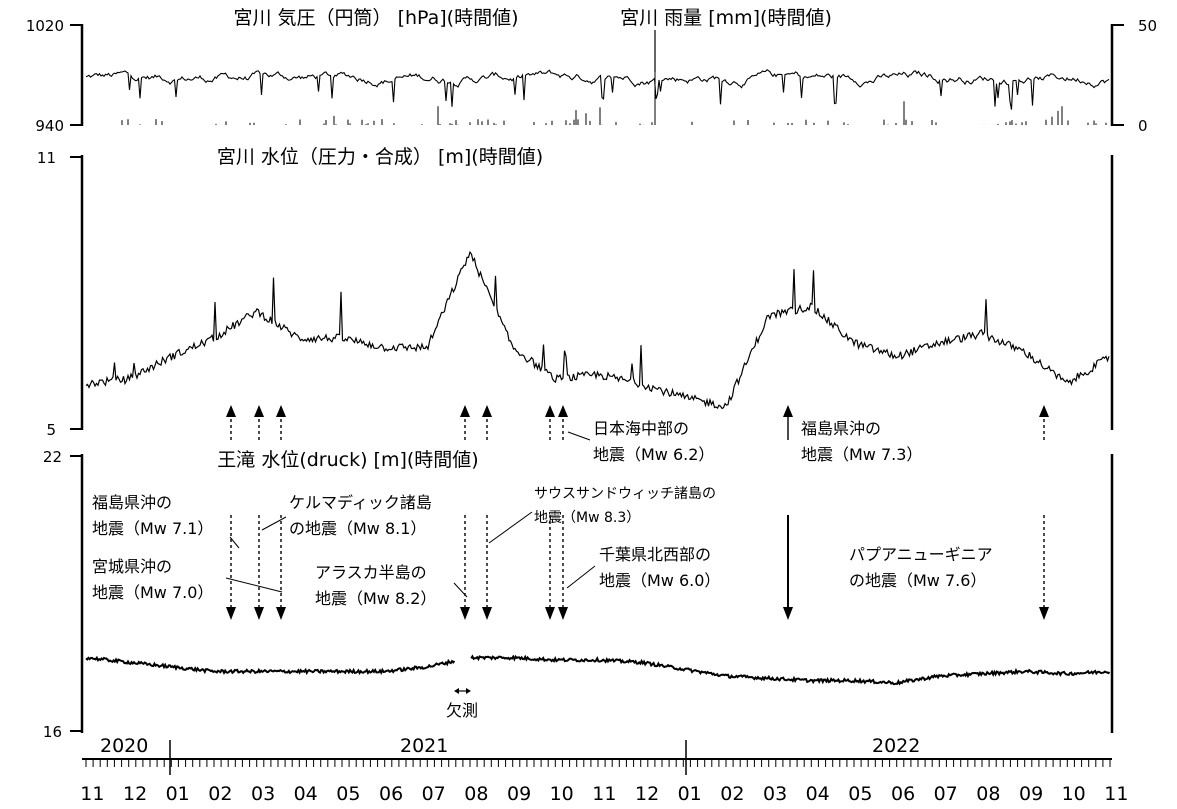  I want to click on quake-label-miyagi-l1: 宮城県沖の, so click(132, 566).